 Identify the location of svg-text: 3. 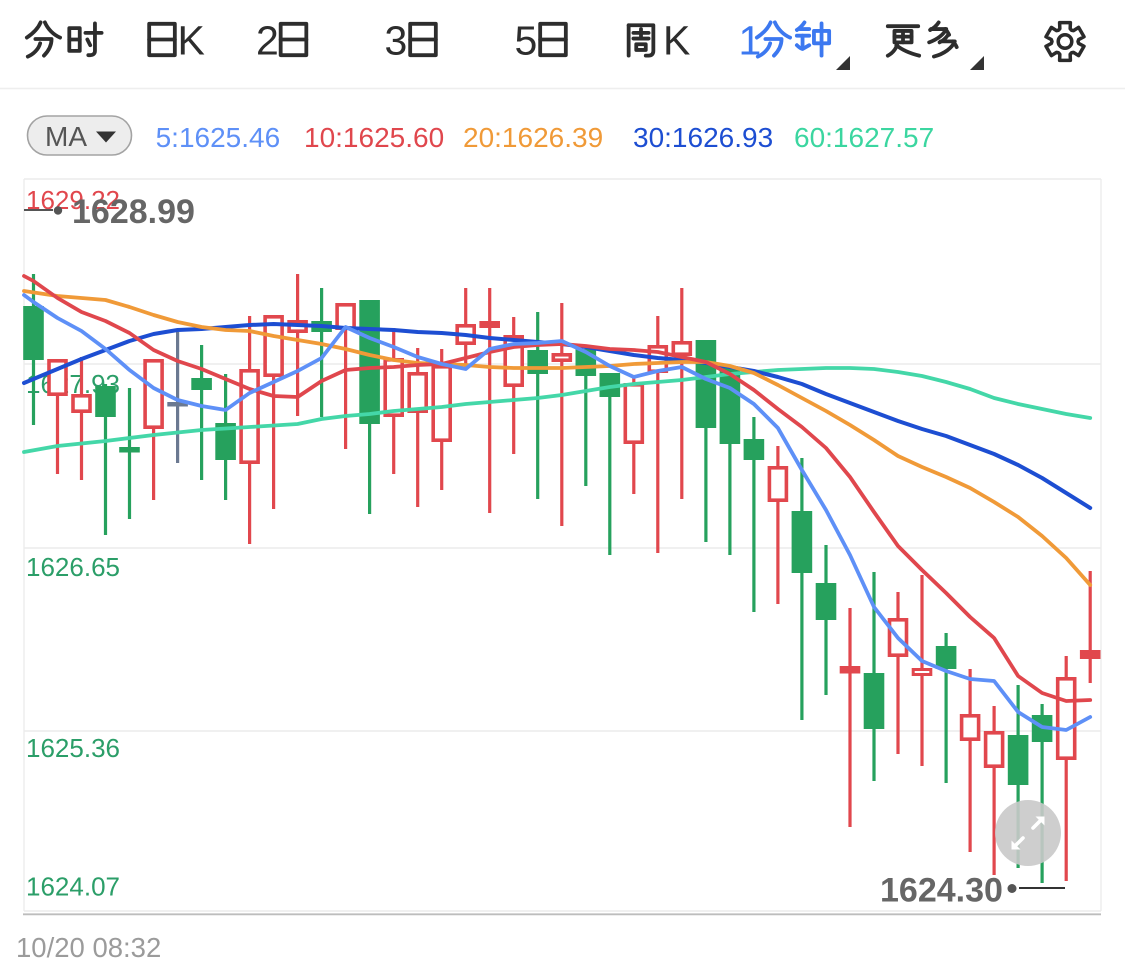
(396, 41).